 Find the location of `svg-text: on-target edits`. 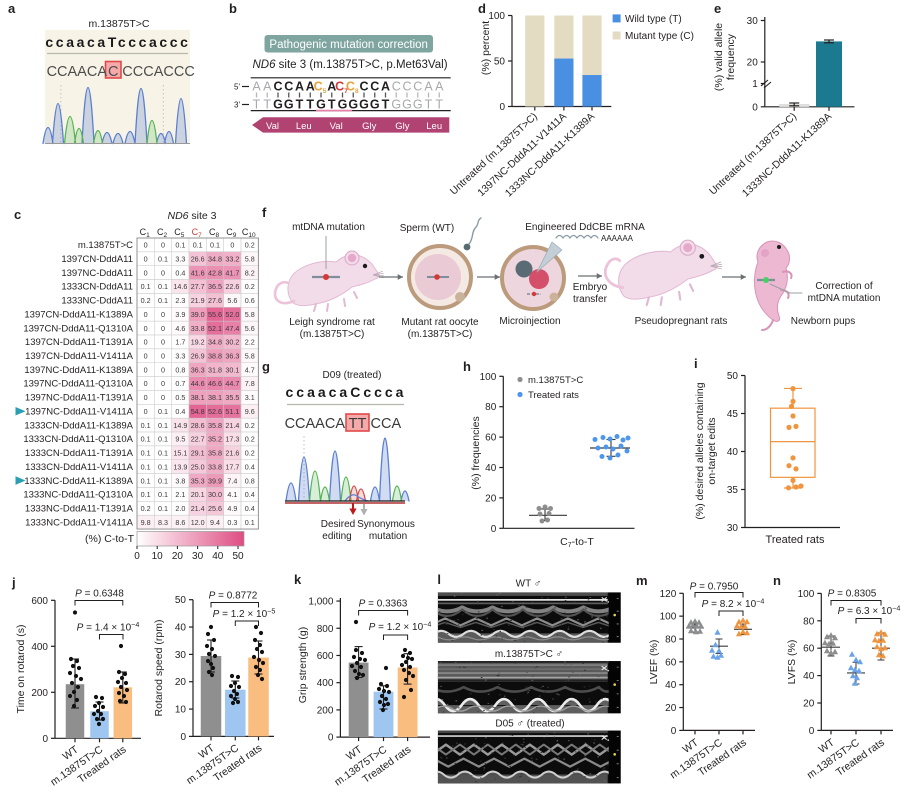

svg-text: on-target edits is located at coordinates (712, 450).